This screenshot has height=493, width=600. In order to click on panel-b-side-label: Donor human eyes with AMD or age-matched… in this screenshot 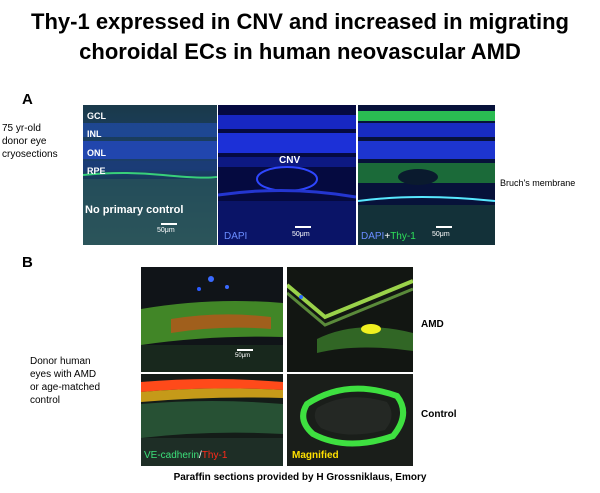, I will do `click(65, 381)`.